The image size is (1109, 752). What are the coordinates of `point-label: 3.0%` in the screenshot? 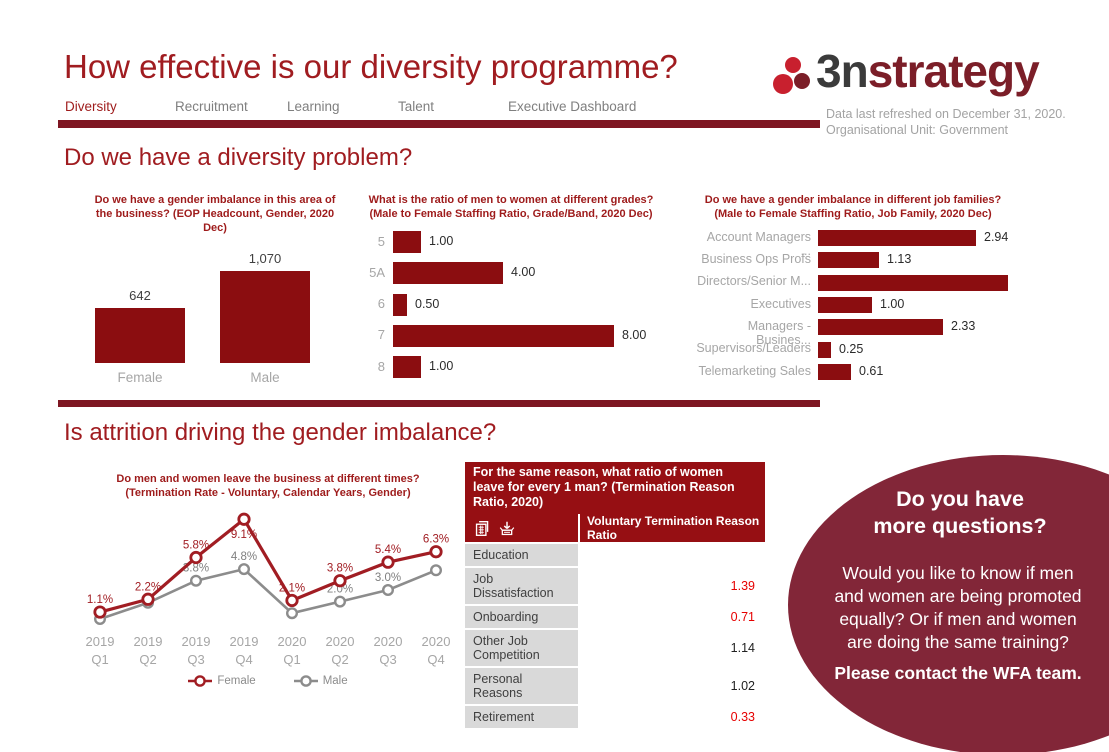 It's located at (388, 578).